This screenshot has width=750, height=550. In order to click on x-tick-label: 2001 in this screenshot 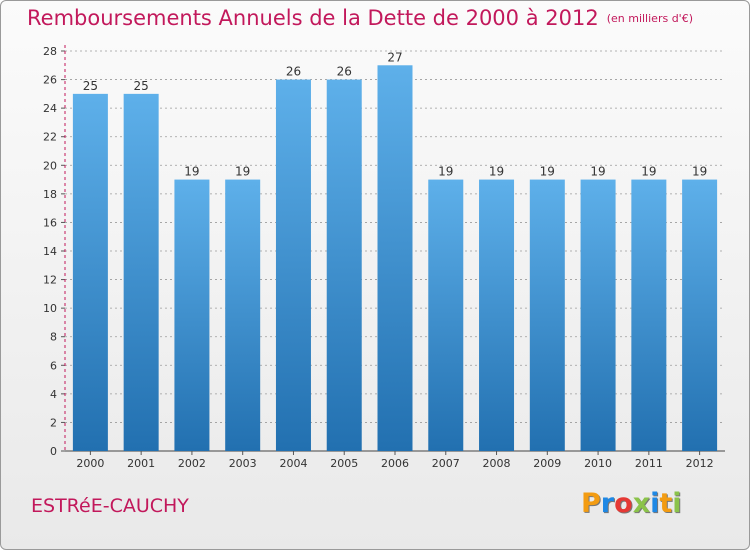, I will do `click(141, 463)`.